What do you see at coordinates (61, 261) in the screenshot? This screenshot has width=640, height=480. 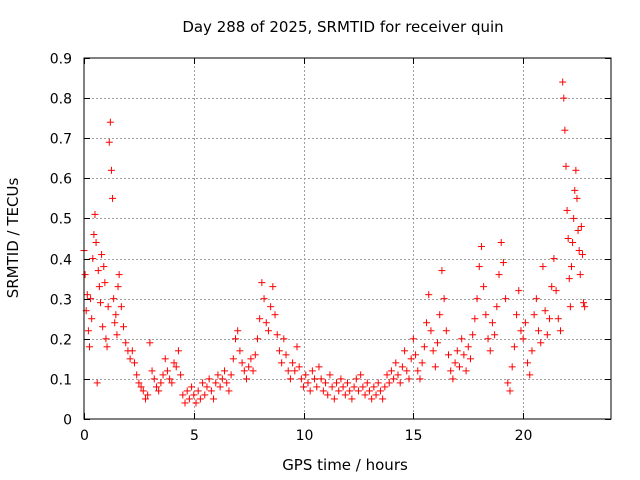 I see `y-tick-label: 0.4` at bounding box center [61, 261].